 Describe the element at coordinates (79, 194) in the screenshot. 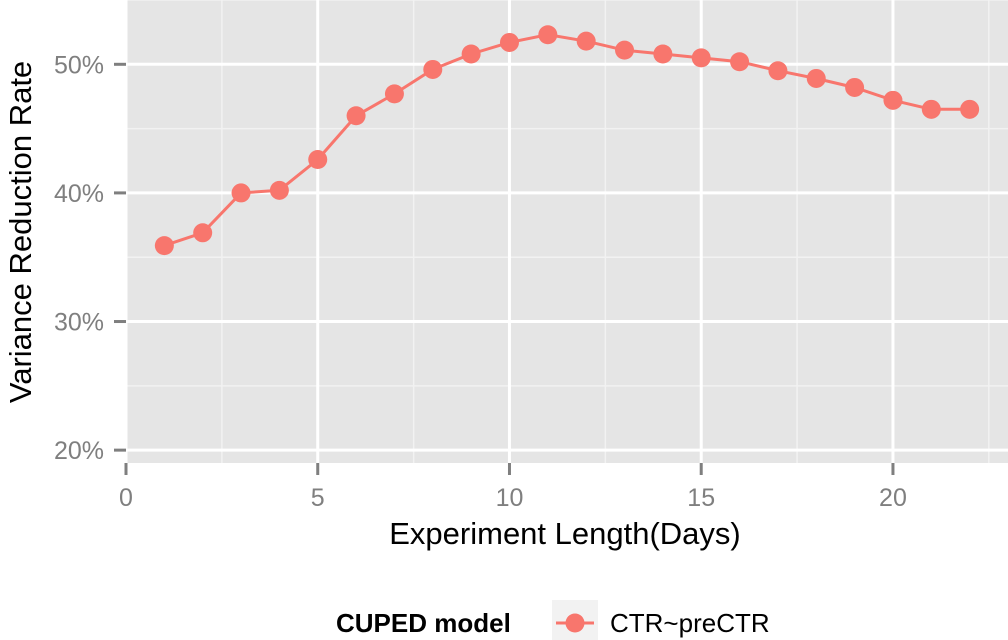

I see `y-tick-label: 40%` at that location.